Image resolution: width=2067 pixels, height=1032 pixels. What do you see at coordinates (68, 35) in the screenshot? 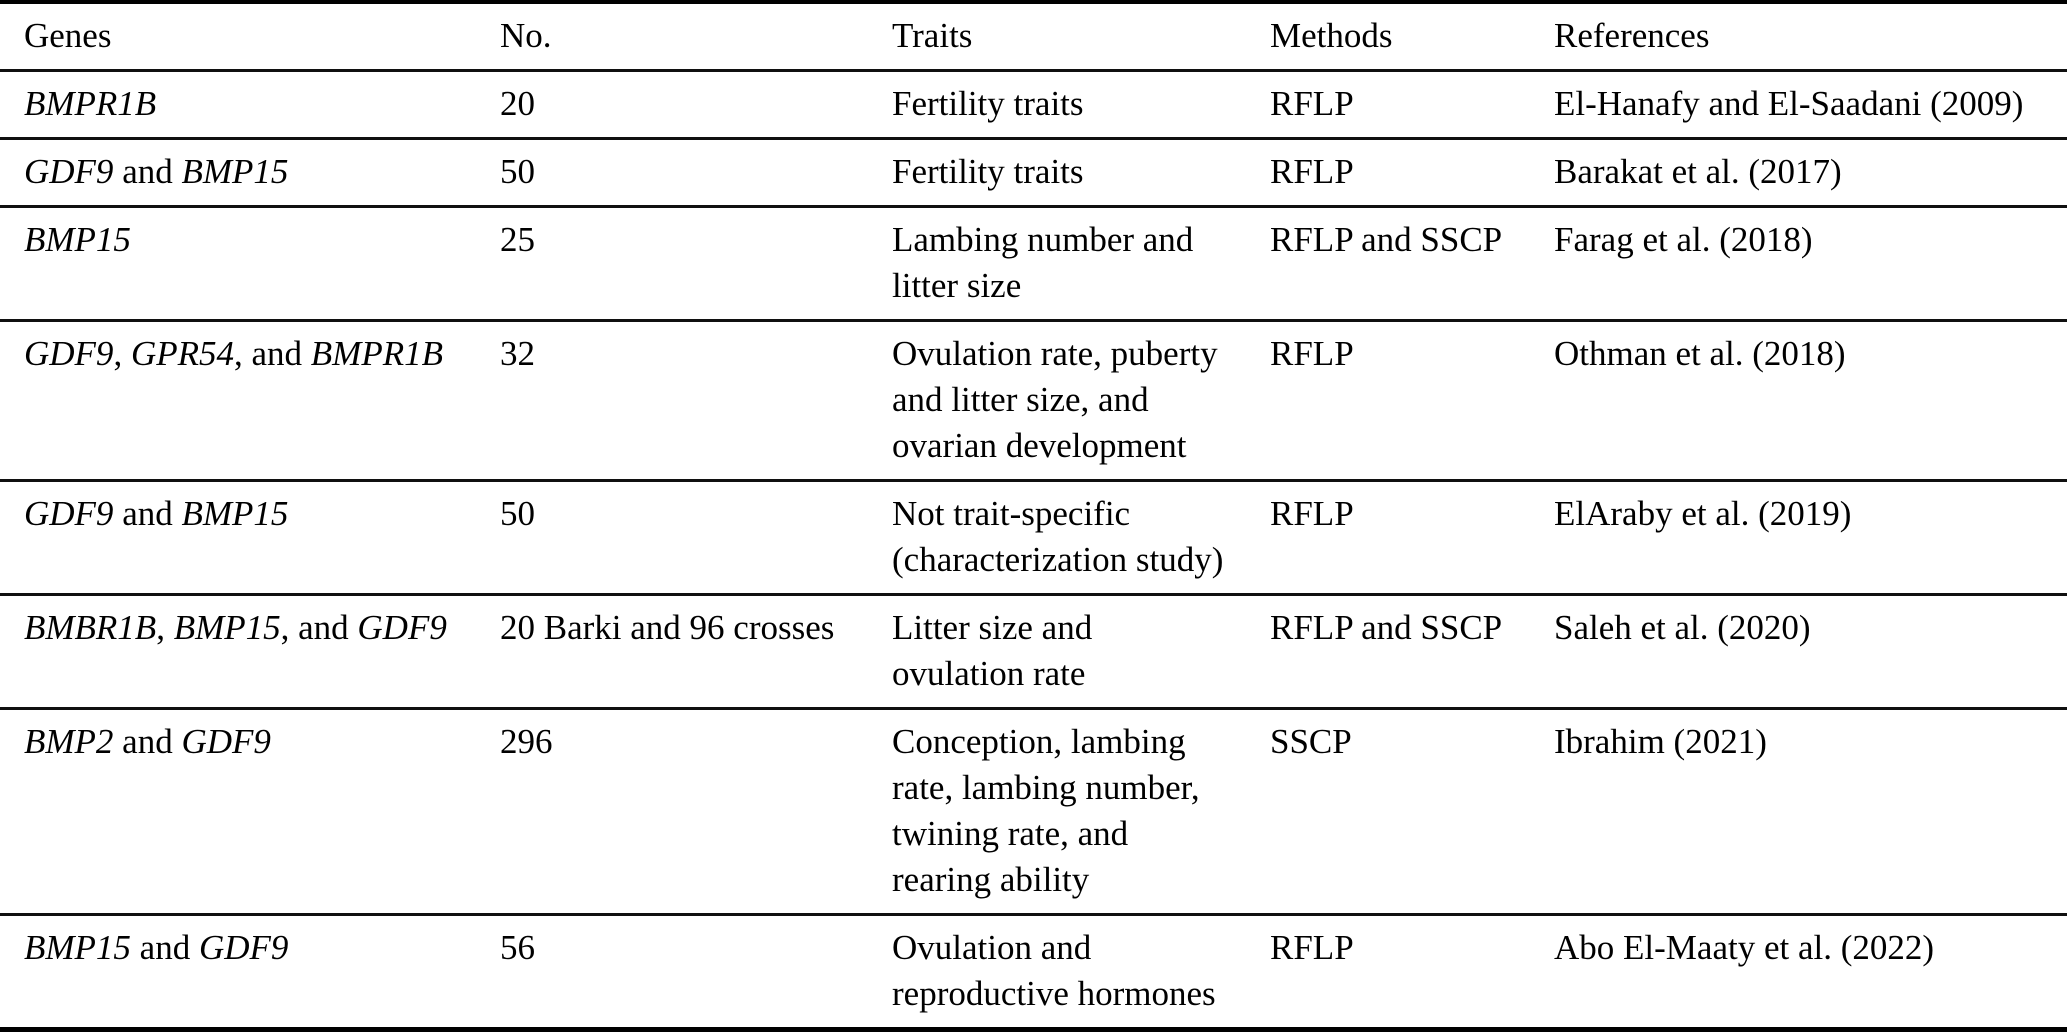
I see `column-header-genes: Genes` at bounding box center [68, 35].